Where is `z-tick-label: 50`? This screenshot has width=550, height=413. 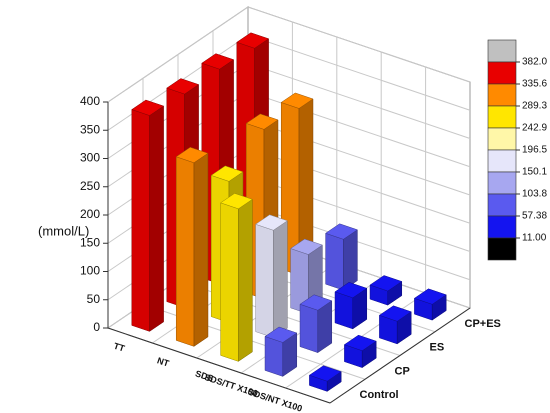
z-tick-label: 50 is located at coordinates (94, 299).